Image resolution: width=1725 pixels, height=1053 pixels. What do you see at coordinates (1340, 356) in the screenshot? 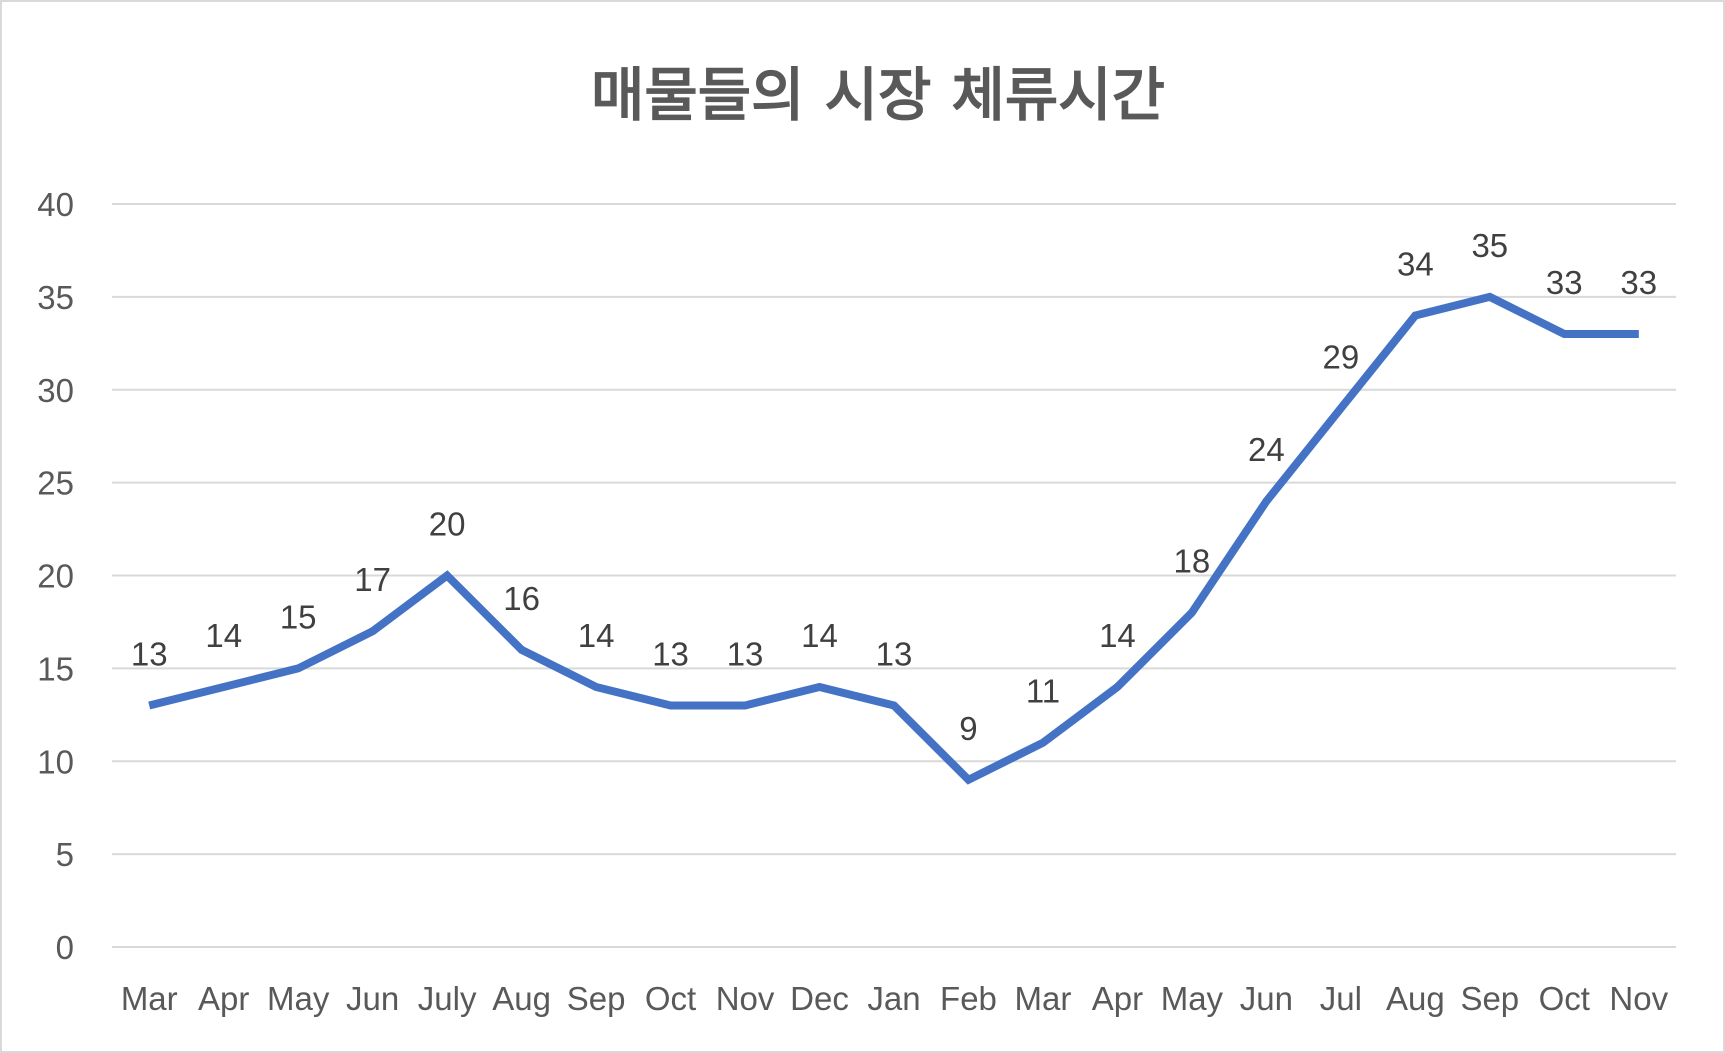
I see `data-label: 29` at bounding box center [1340, 356].